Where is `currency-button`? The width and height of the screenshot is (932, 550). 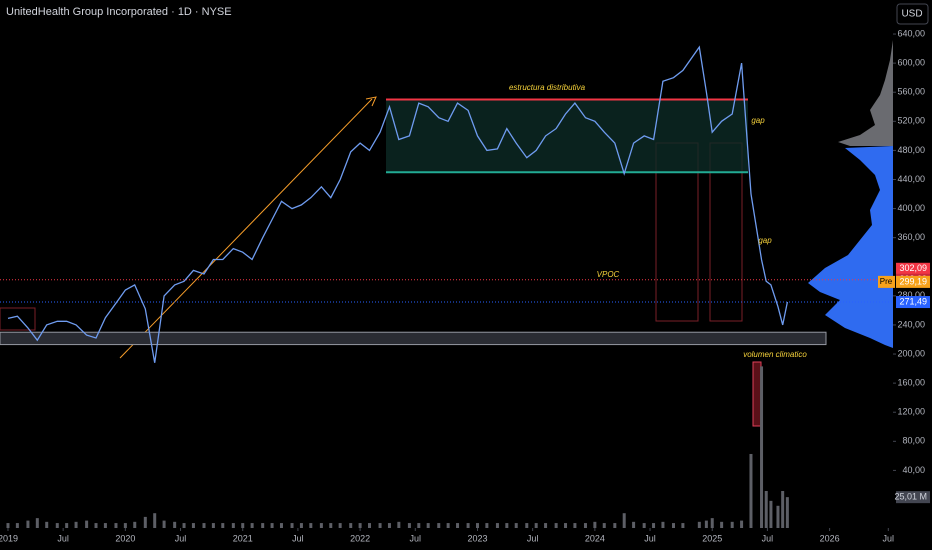
currency-button is located at coordinates (912, 14).